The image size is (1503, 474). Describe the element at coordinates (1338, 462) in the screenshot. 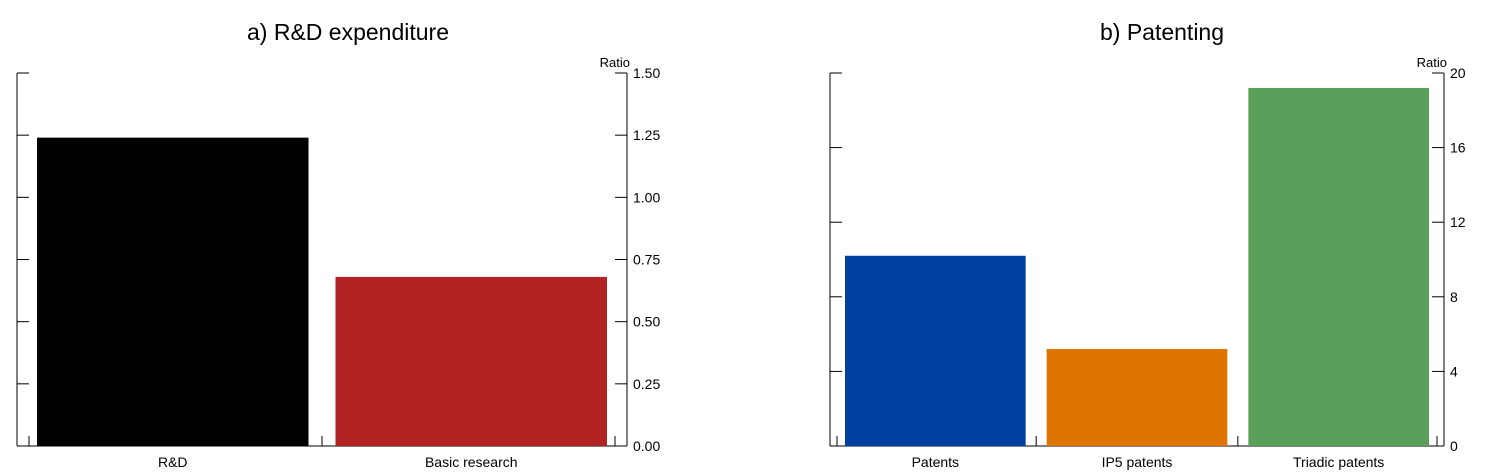

I see `x-category-label: Triadic patents` at that location.